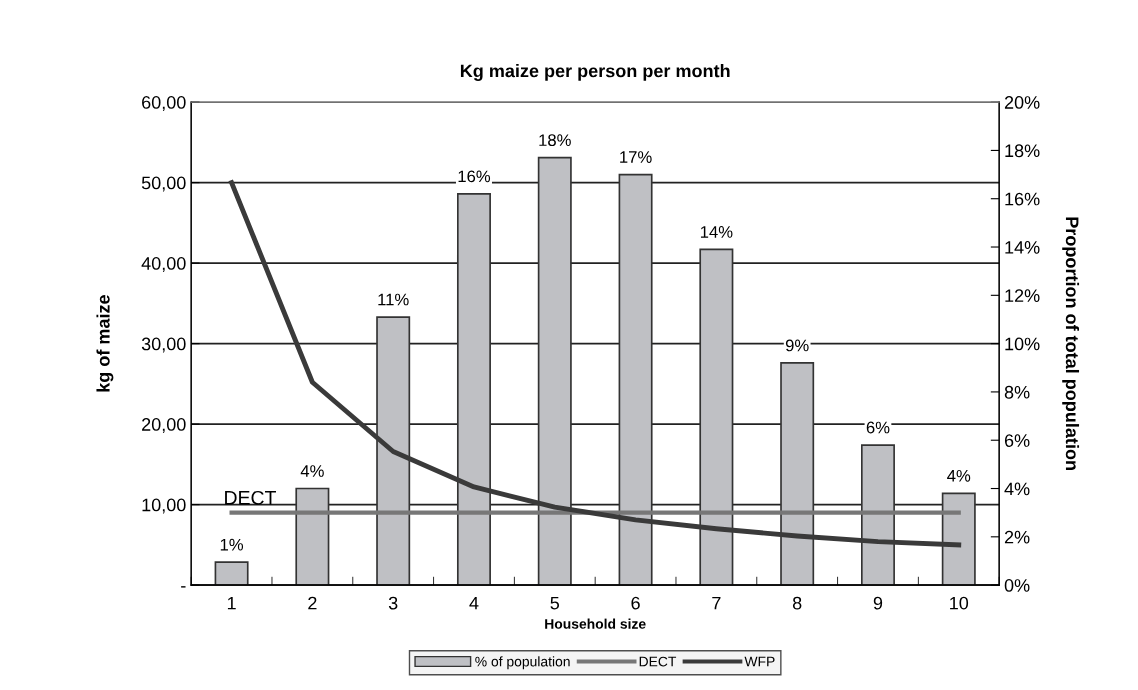 This screenshot has height=690, width=1138. What do you see at coordinates (1022, 247) in the screenshot?
I see `y2-tick-label: 14%` at bounding box center [1022, 247].